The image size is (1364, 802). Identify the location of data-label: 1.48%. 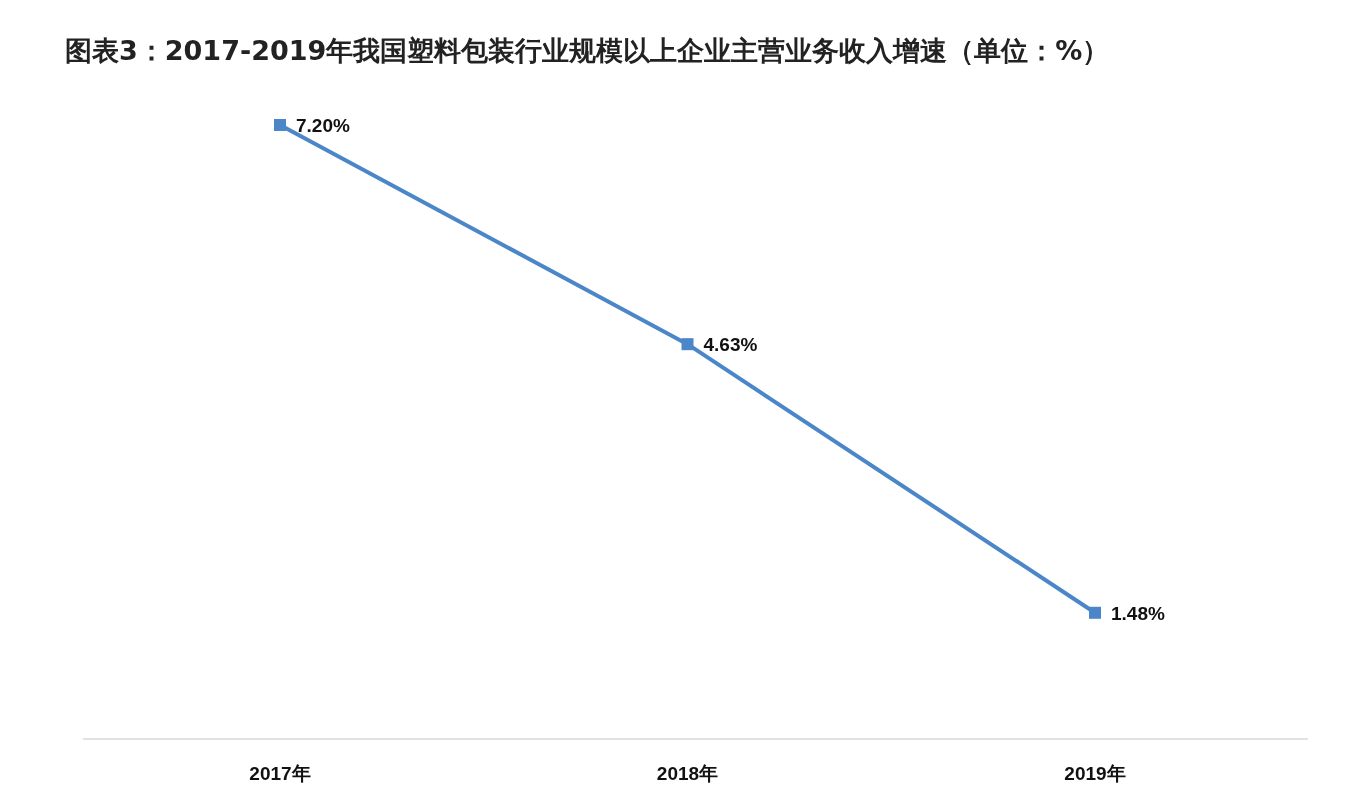
(1138, 613).